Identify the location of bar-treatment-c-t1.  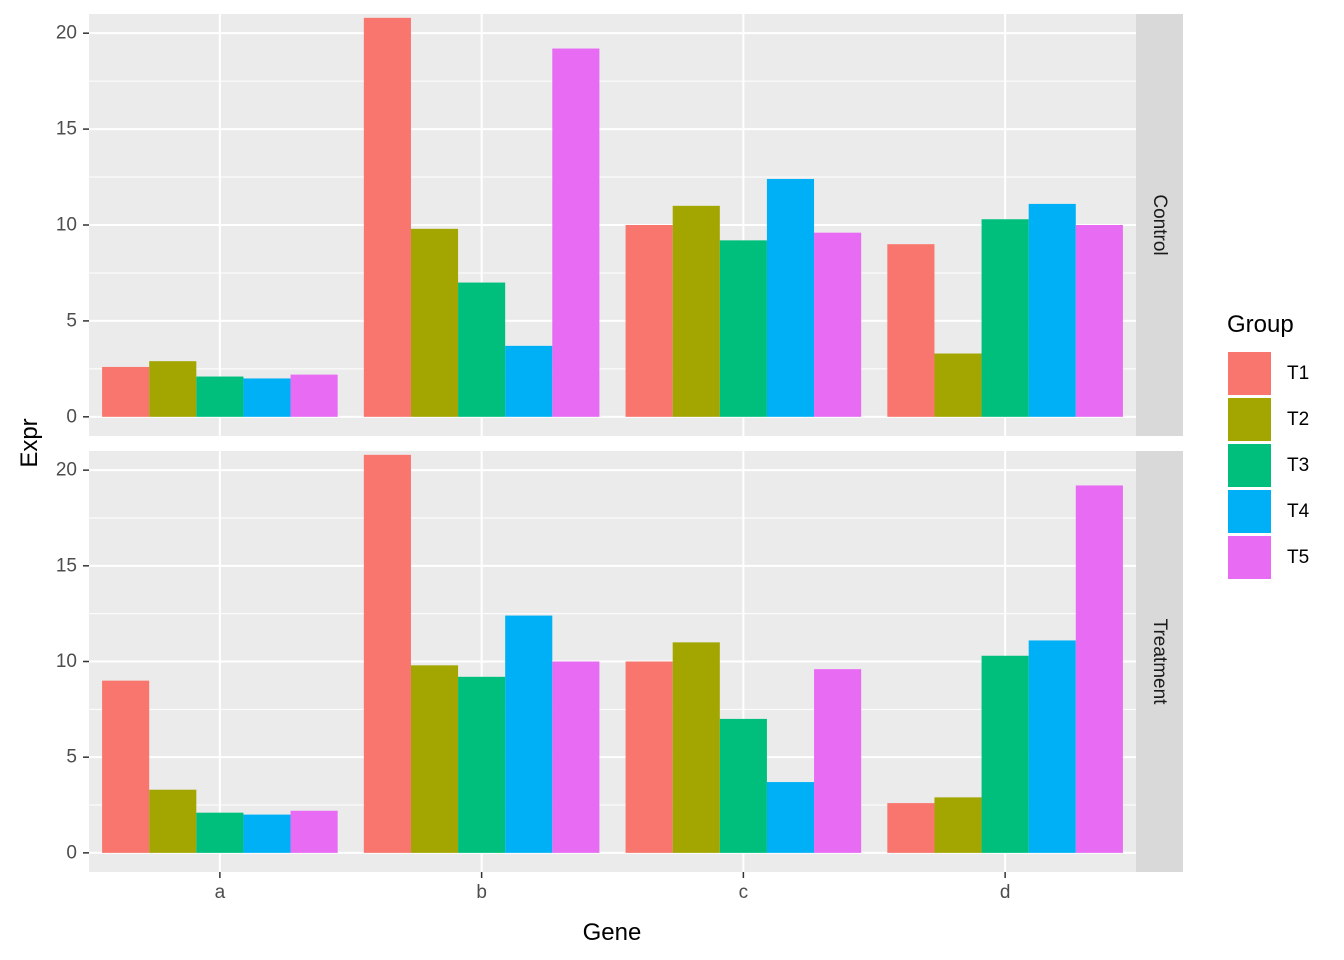
(649, 757).